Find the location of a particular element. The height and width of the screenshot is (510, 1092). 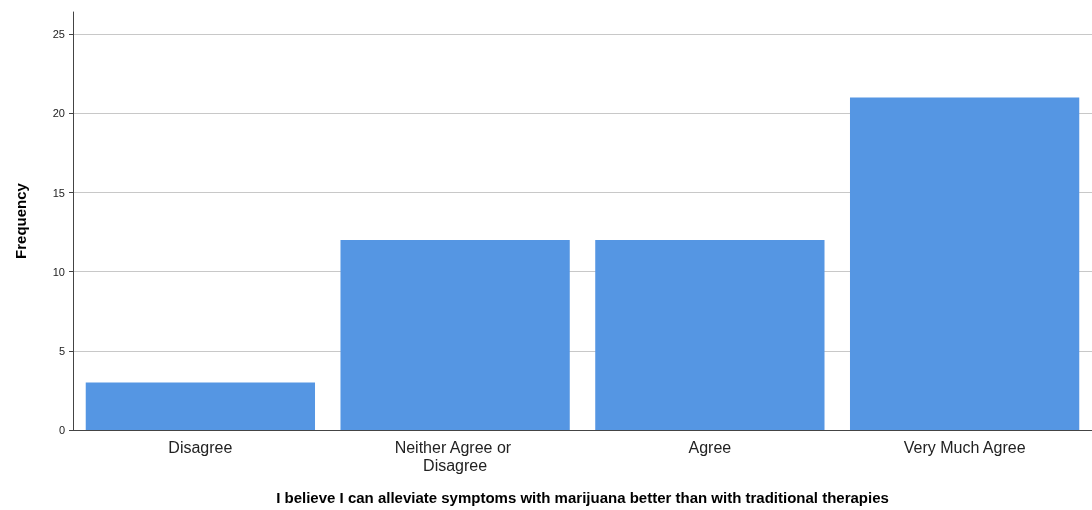

y-axis-title: Frequency is located at coordinates (20, 220).